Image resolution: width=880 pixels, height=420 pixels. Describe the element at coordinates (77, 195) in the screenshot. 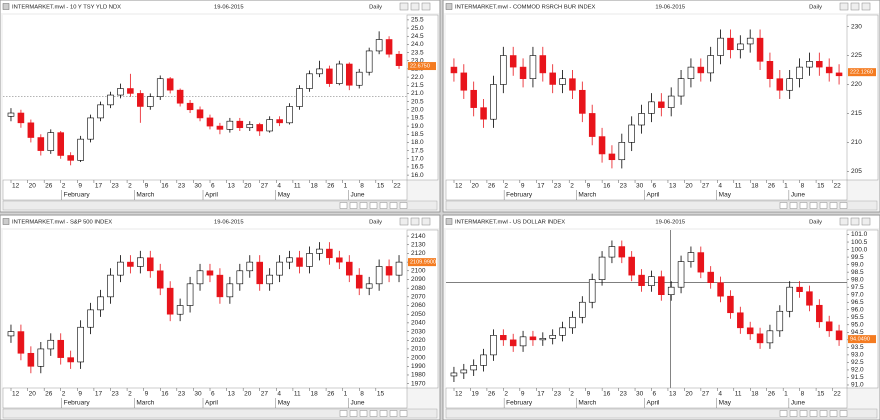

I see `month-label: February` at that location.